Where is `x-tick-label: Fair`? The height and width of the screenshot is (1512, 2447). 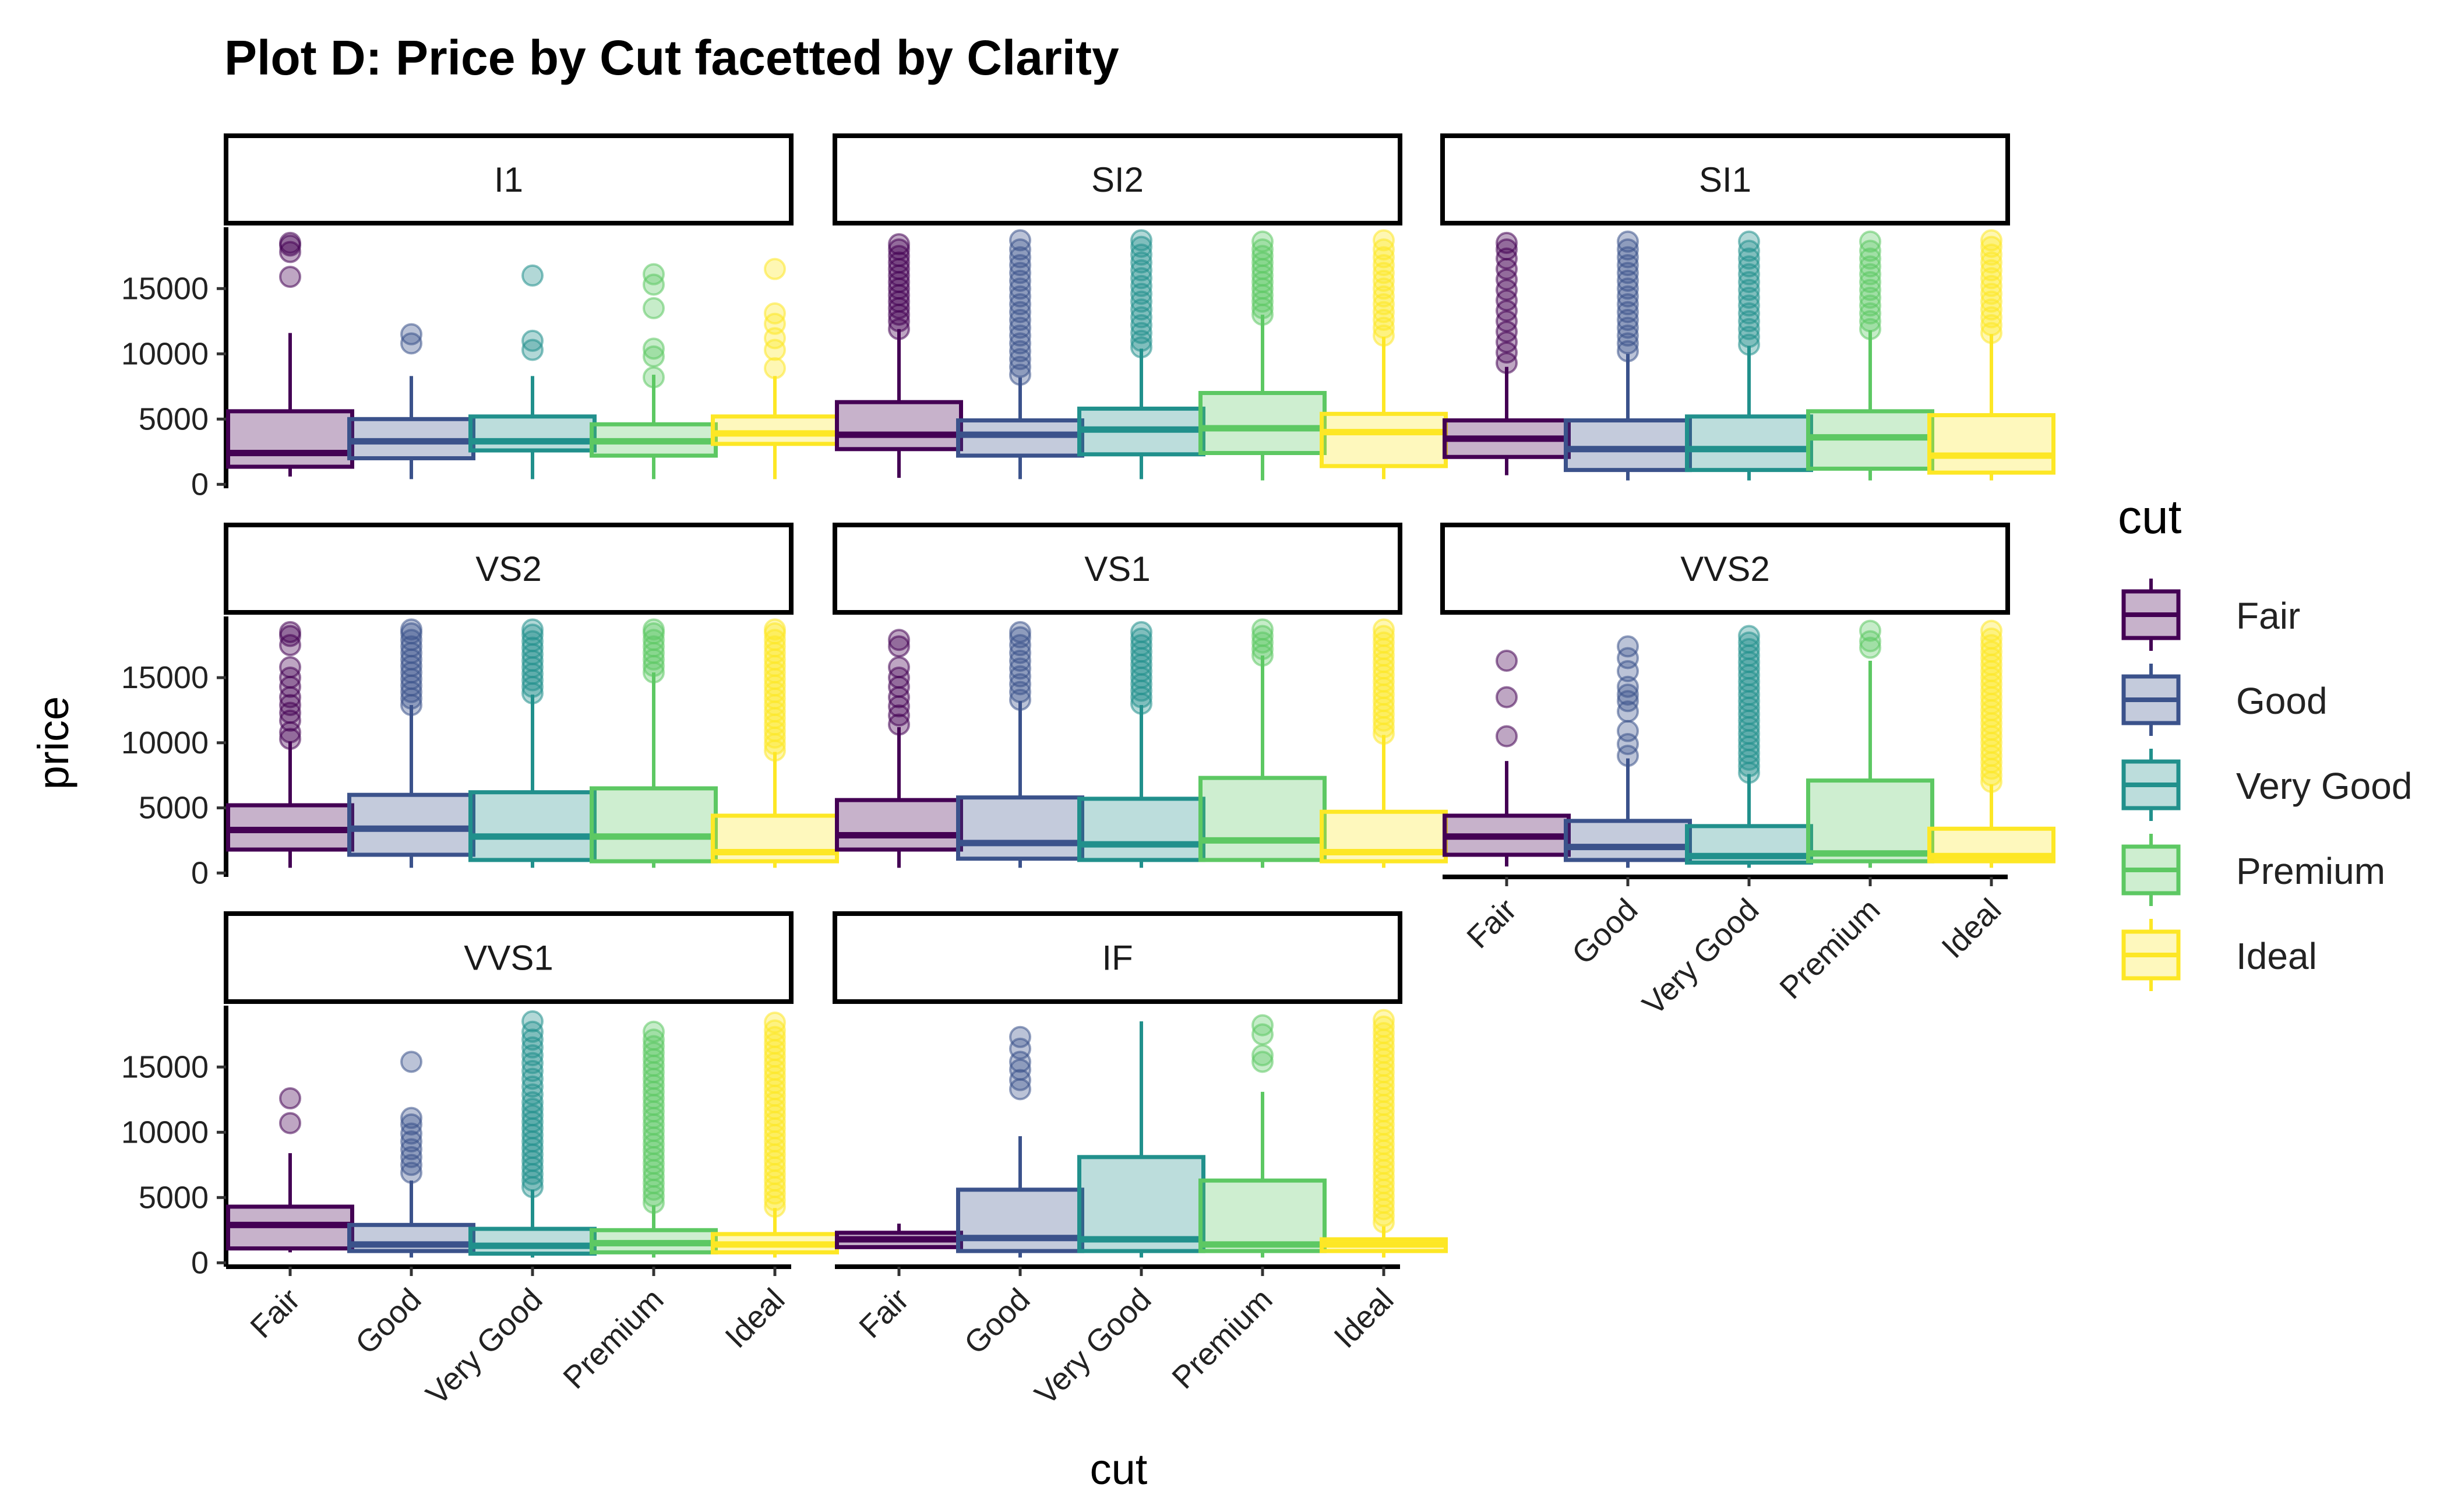 x-tick-label: Fair is located at coordinates (275, 1313).